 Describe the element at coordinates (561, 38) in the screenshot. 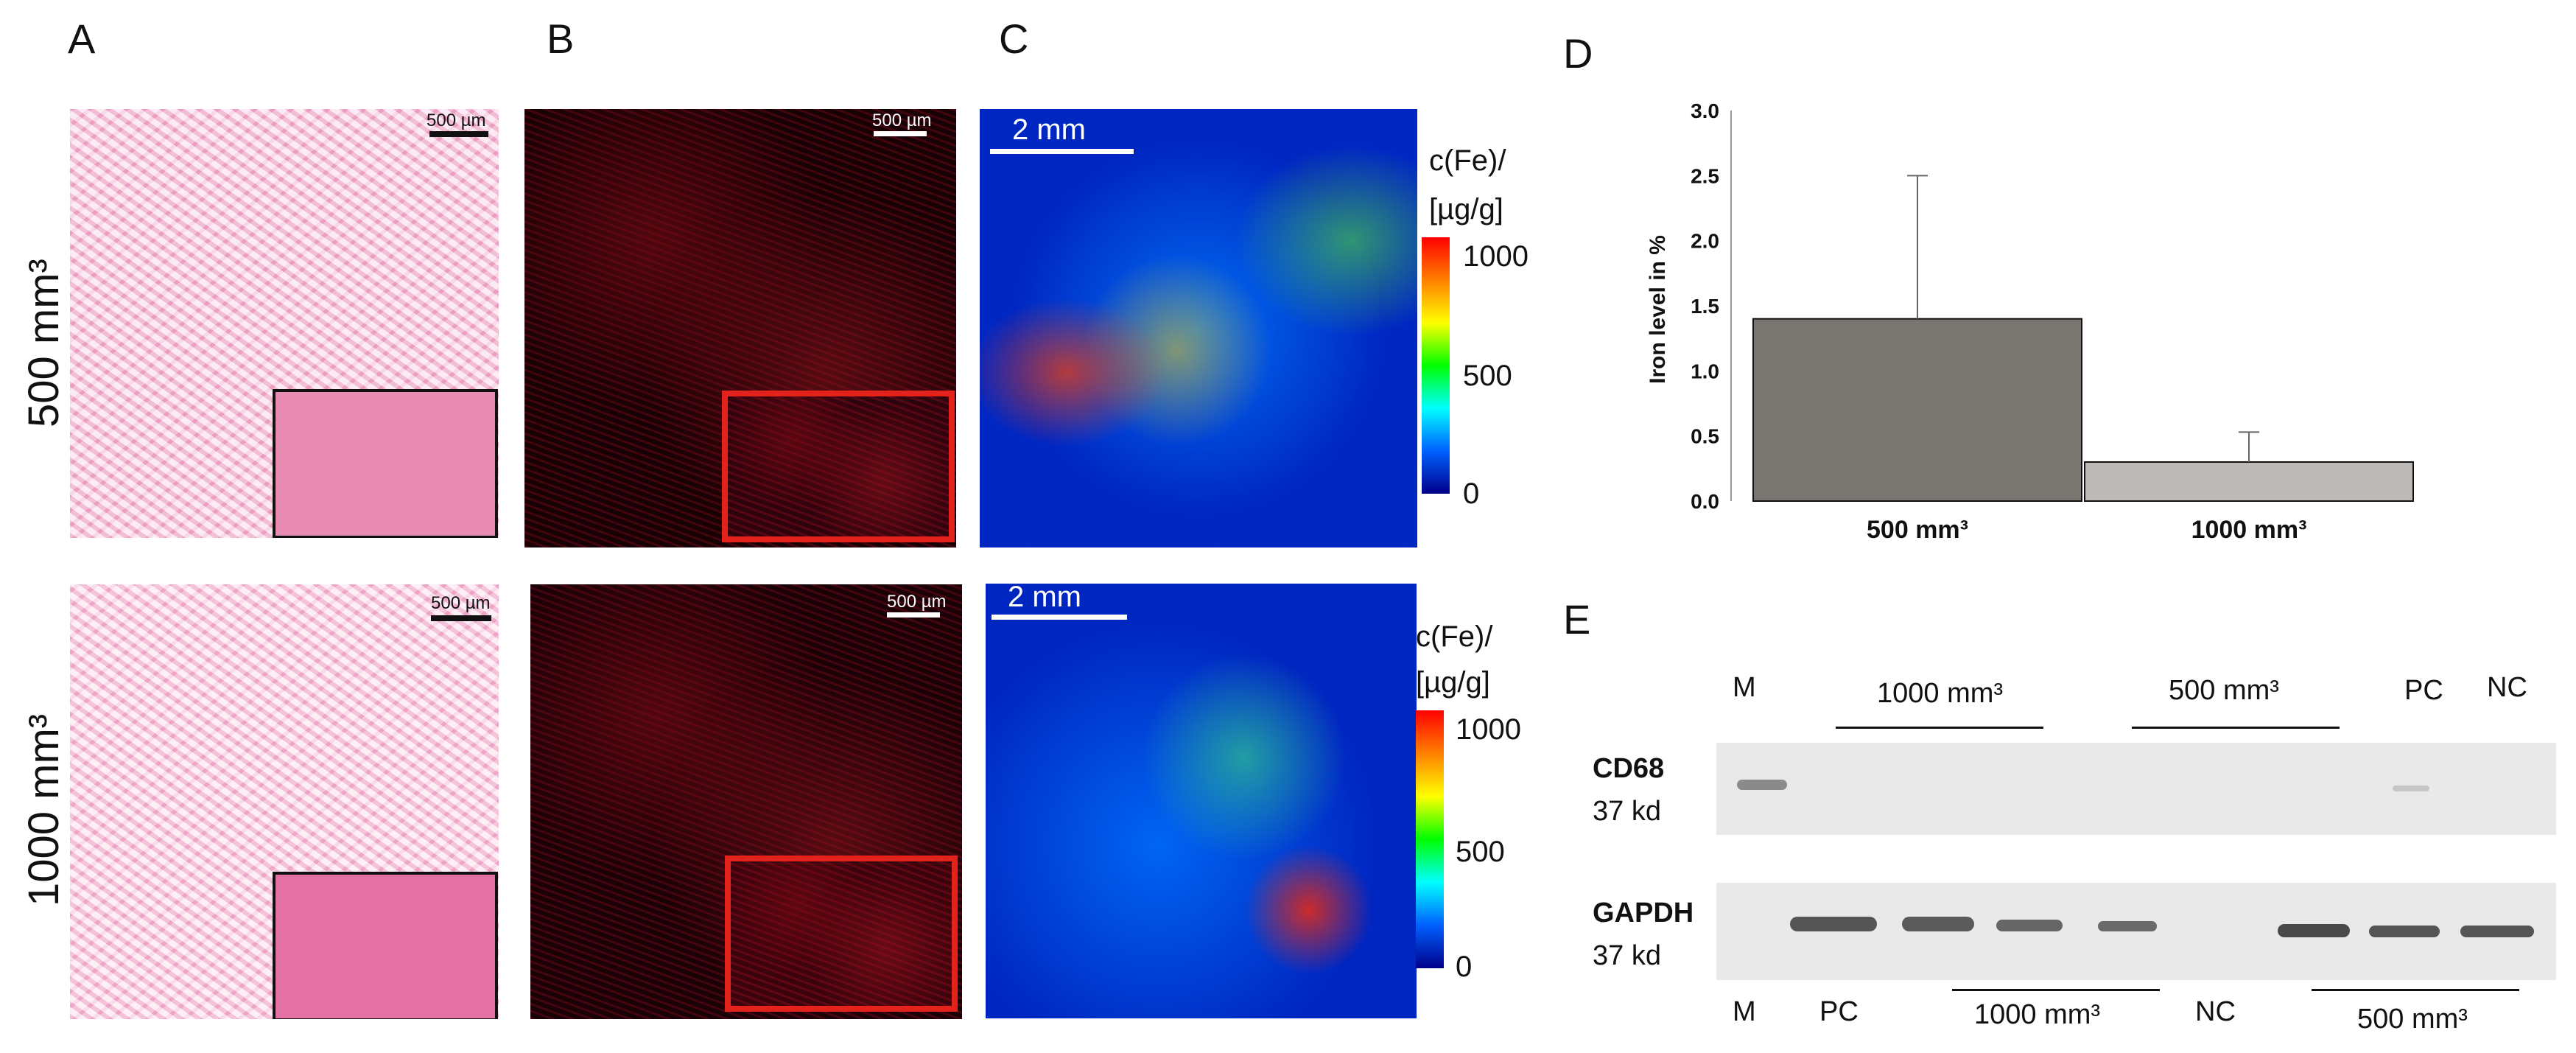

I see `panel-label-b: B` at that location.